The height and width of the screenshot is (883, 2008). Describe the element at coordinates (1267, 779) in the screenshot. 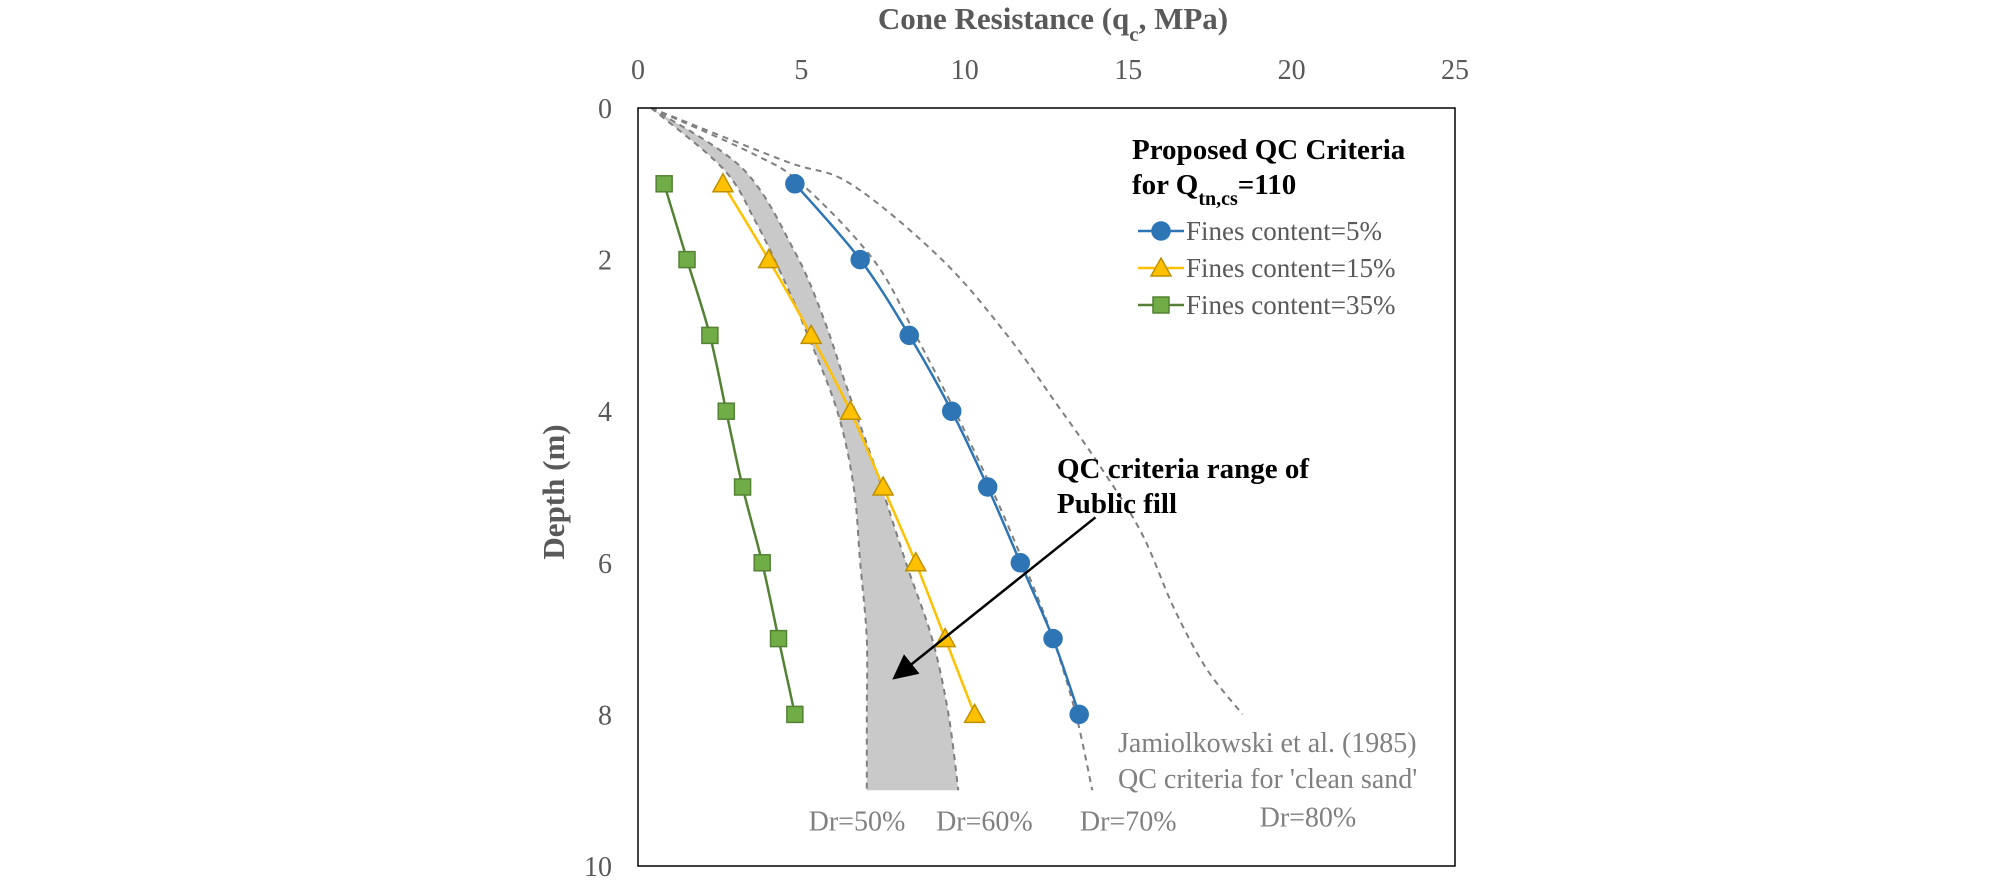

I see `reference-label-line2: QC criteria for 'clean sand'` at that location.